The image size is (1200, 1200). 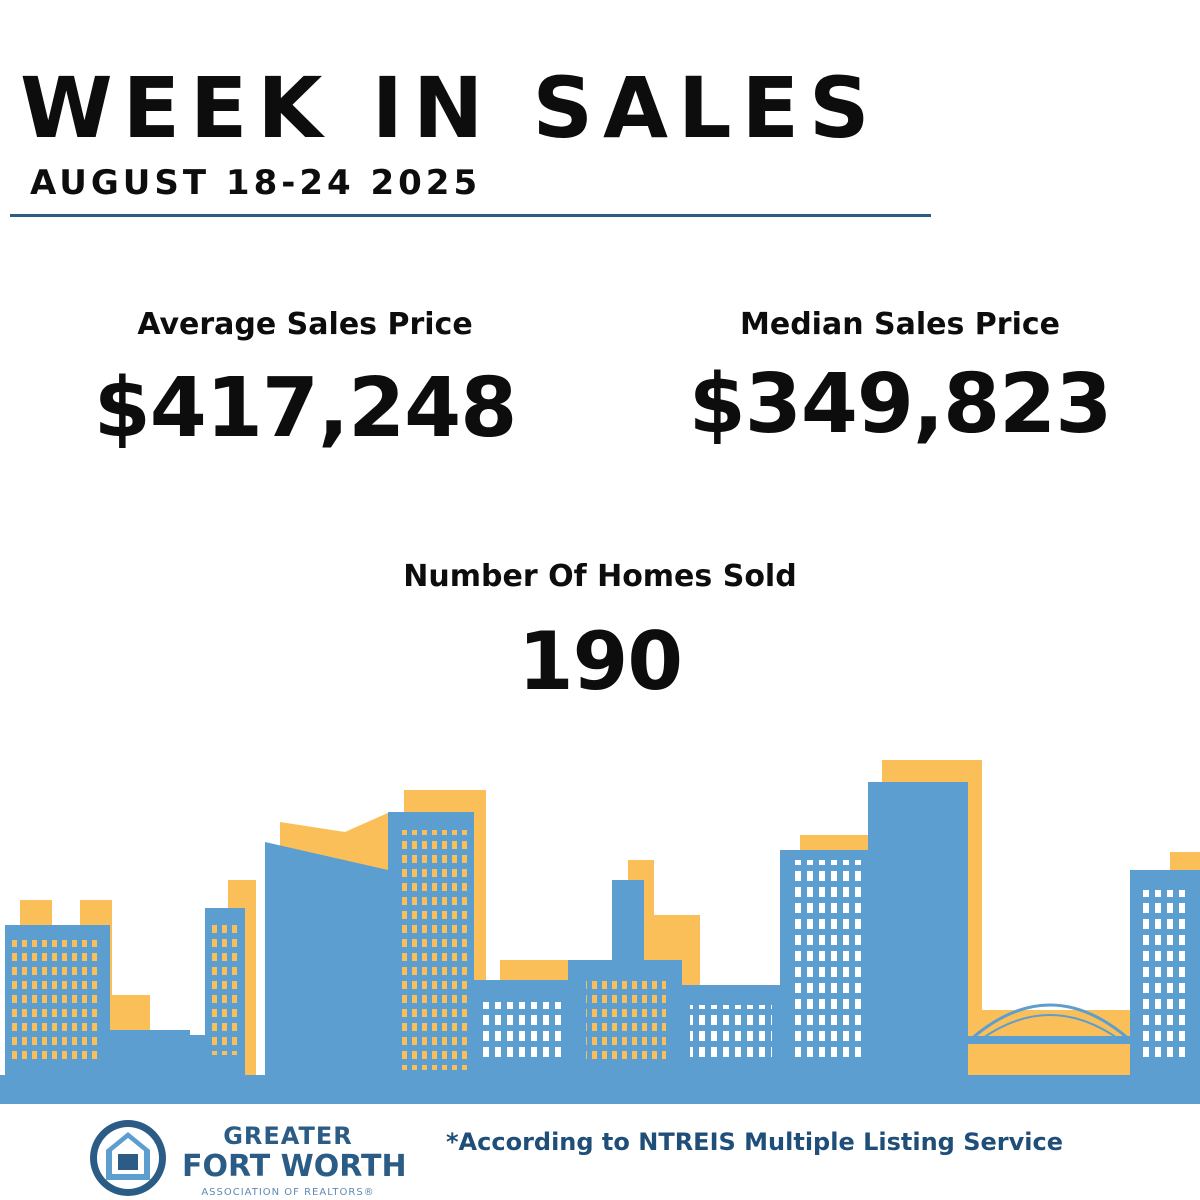 I want to click on footer, so click(x=600, y=1152).